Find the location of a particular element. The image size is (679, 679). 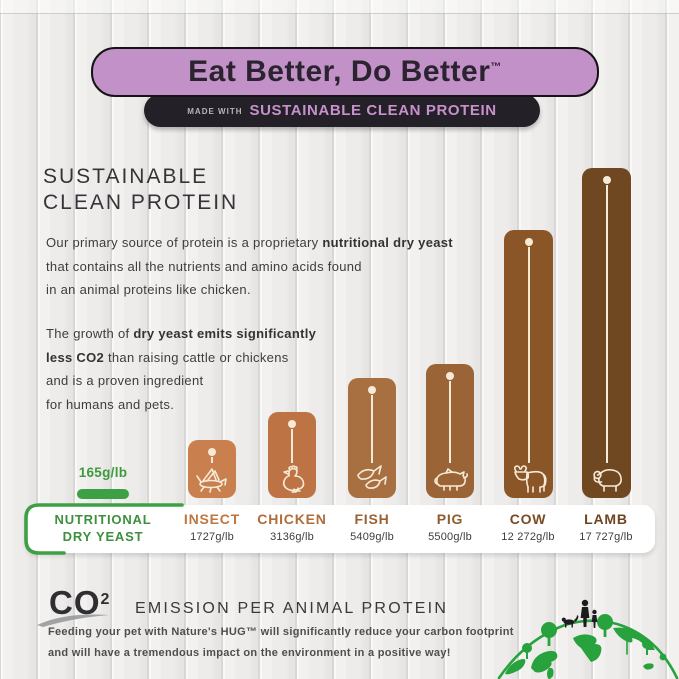

category-name: FISH is located at coordinates (372, 519).